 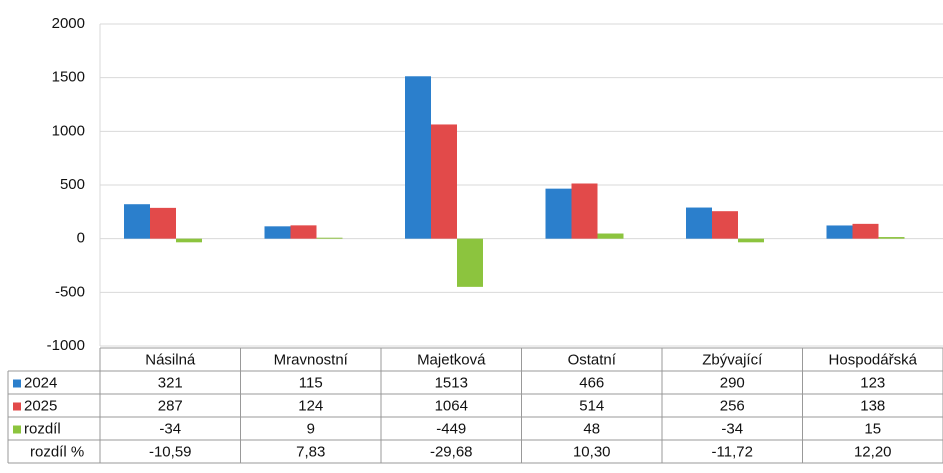 What do you see at coordinates (591, 382) in the screenshot?
I see `table-cell: 466` at bounding box center [591, 382].